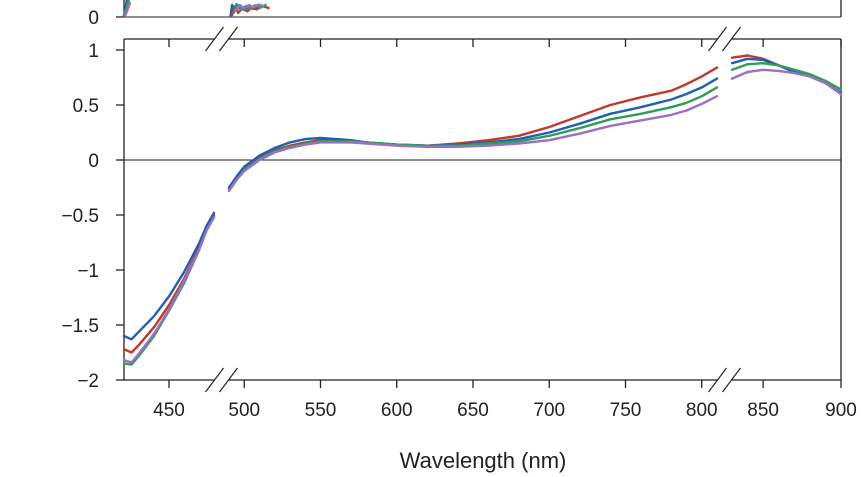 The width and height of the screenshot is (864, 477). I want to click on x-tick-label: 900, so click(841, 410).